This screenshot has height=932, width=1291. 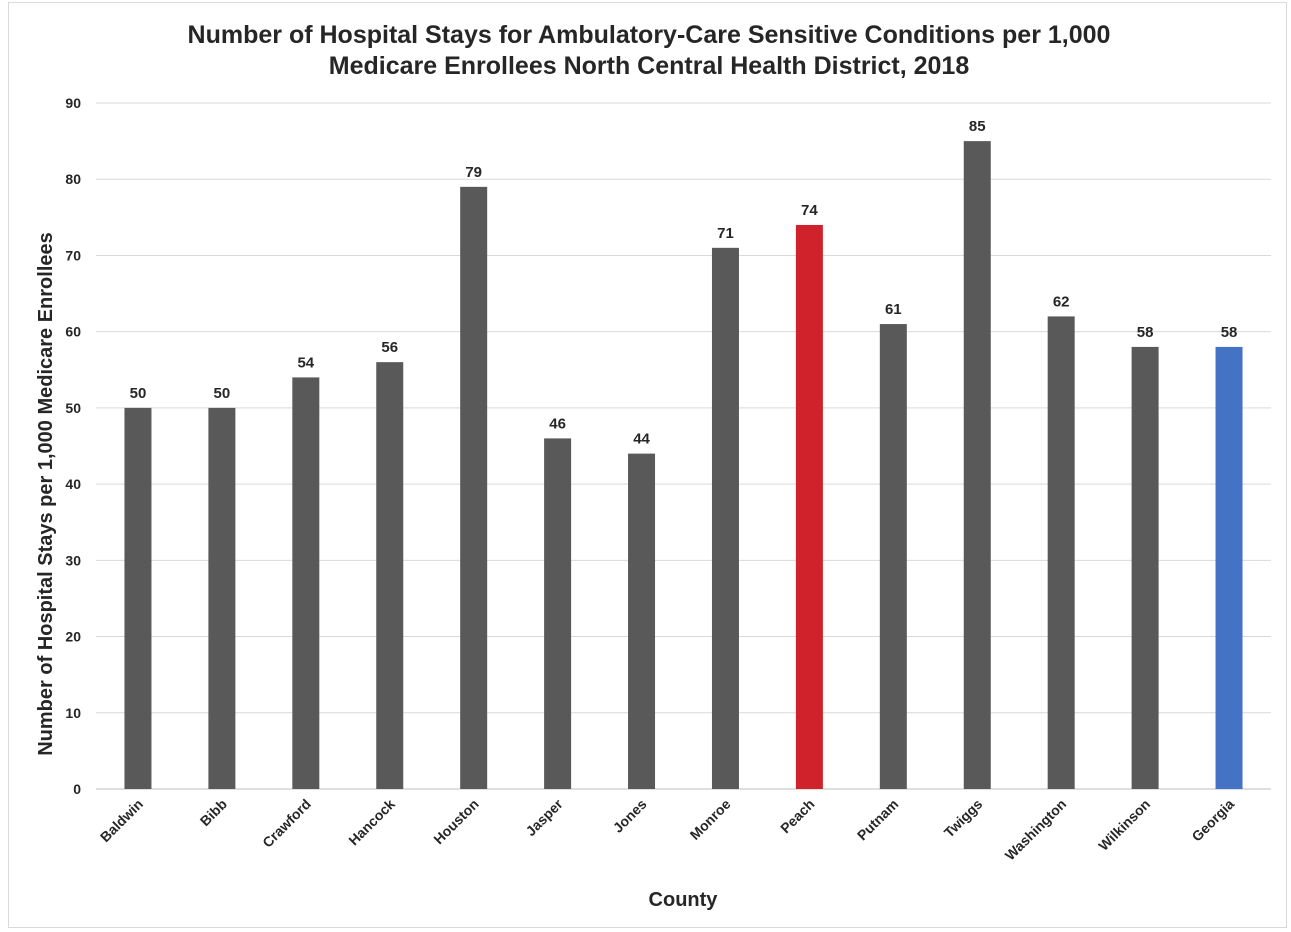 What do you see at coordinates (121, 820) in the screenshot?
I see `x-tick-label-baldwin: Baldwin` at bounding box center [121, 820].